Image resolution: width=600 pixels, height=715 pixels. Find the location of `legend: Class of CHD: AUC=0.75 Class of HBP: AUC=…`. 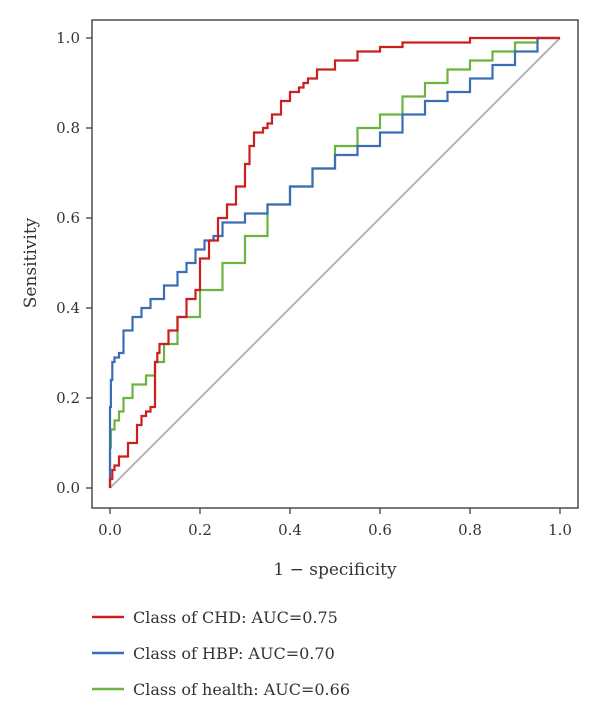

legend: Class of CHD: AUC=0.75 Class of HBP: AUC=… is located at coordinates (221, 653).